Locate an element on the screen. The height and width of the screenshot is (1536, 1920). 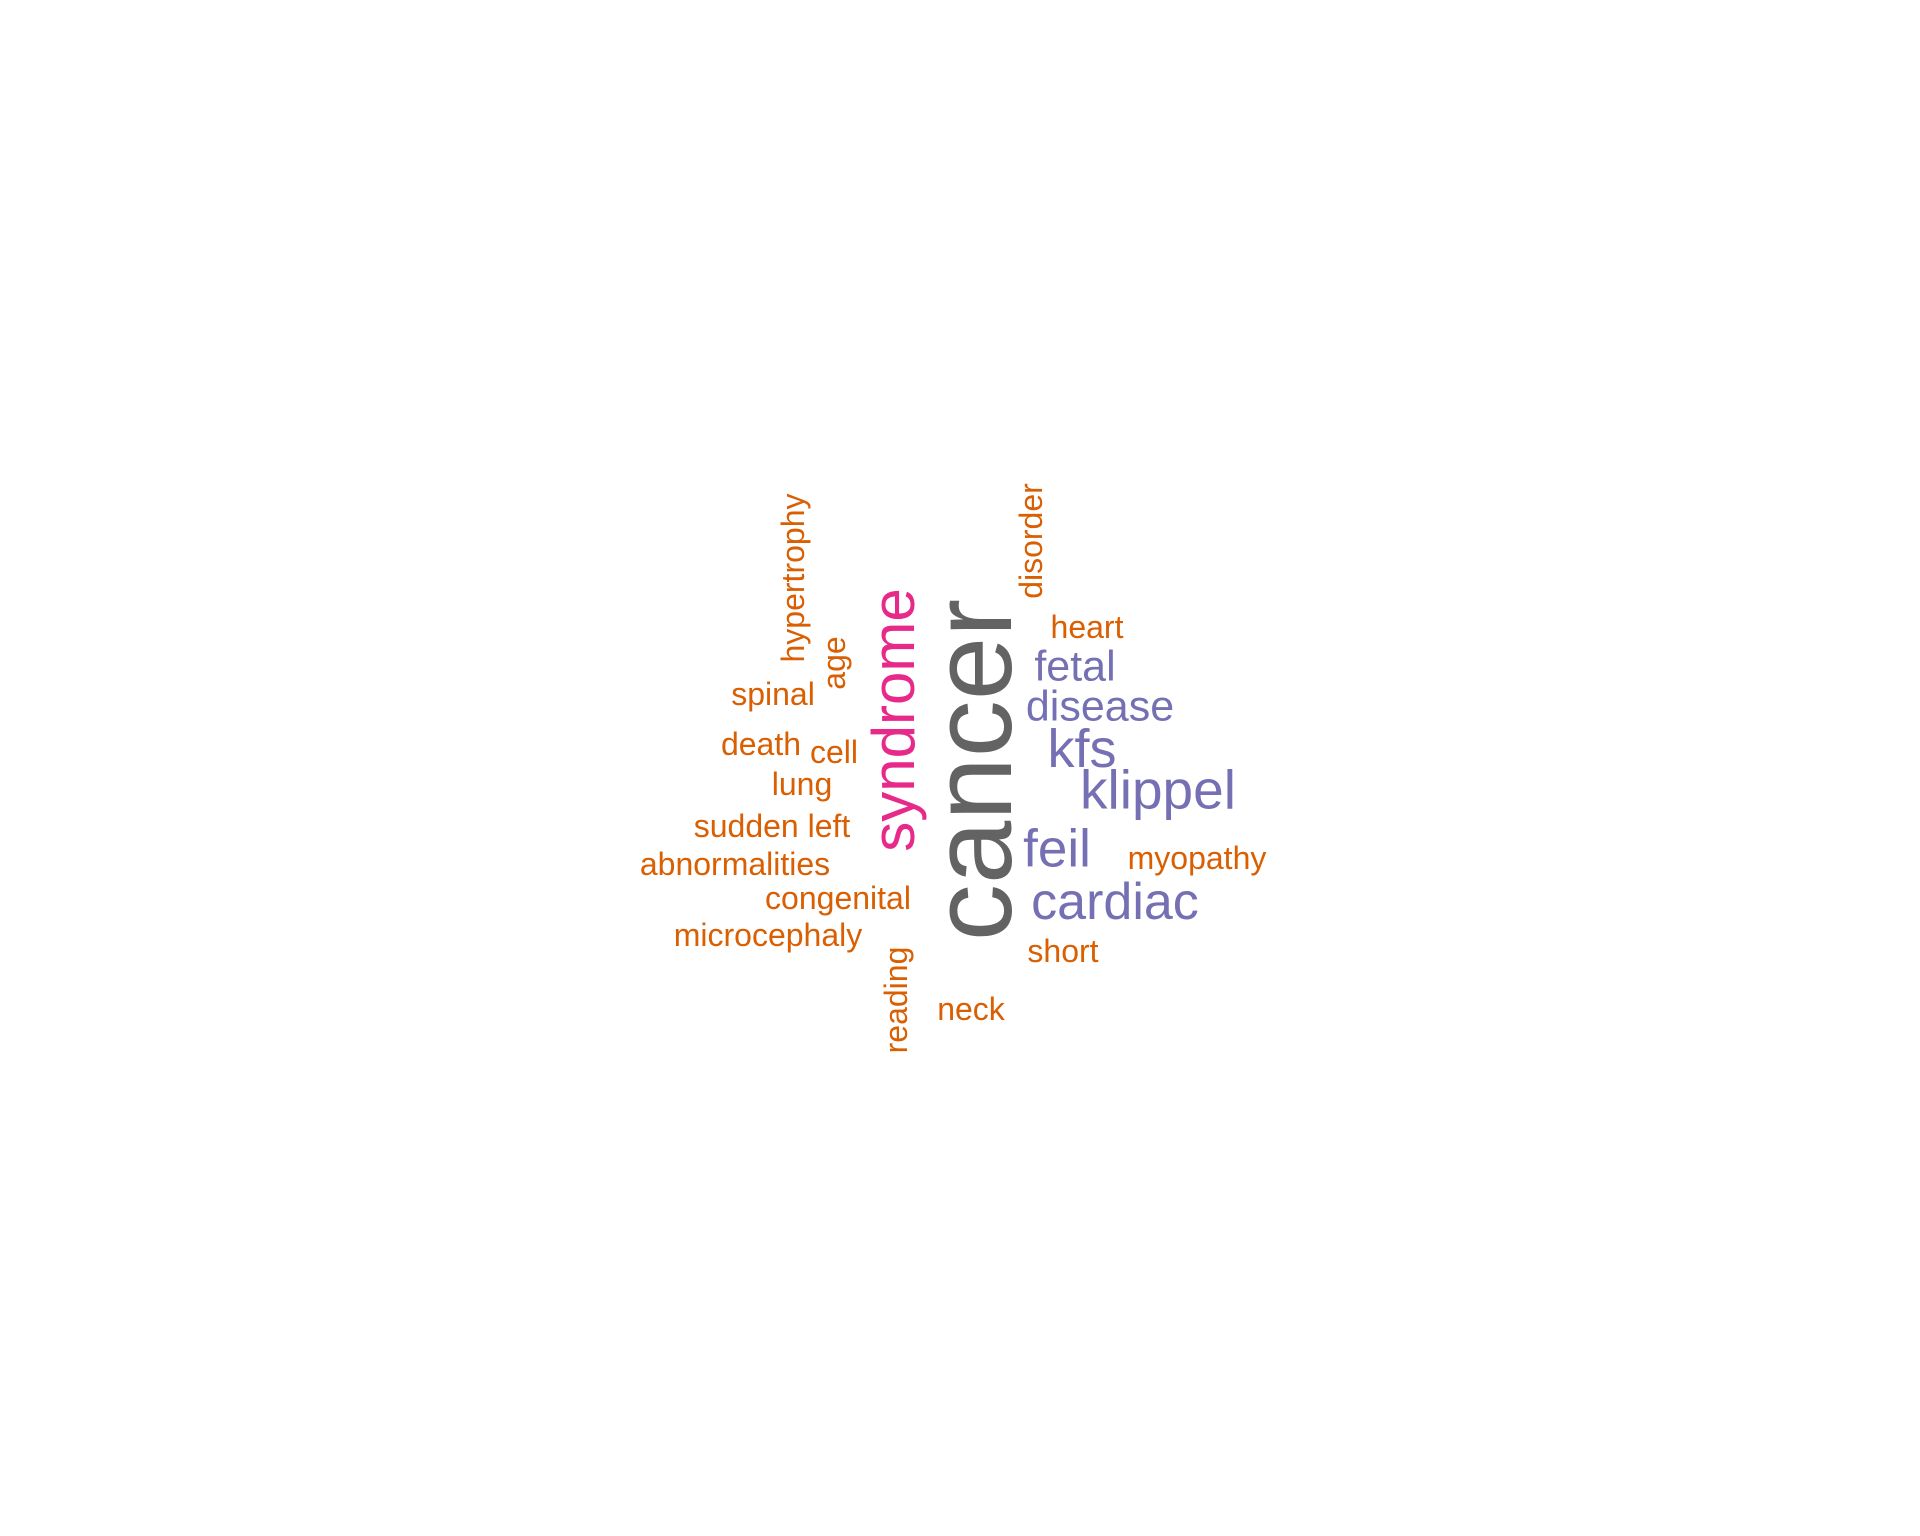
word-cardiac: cardiac is located at coordinates (1115, 902).